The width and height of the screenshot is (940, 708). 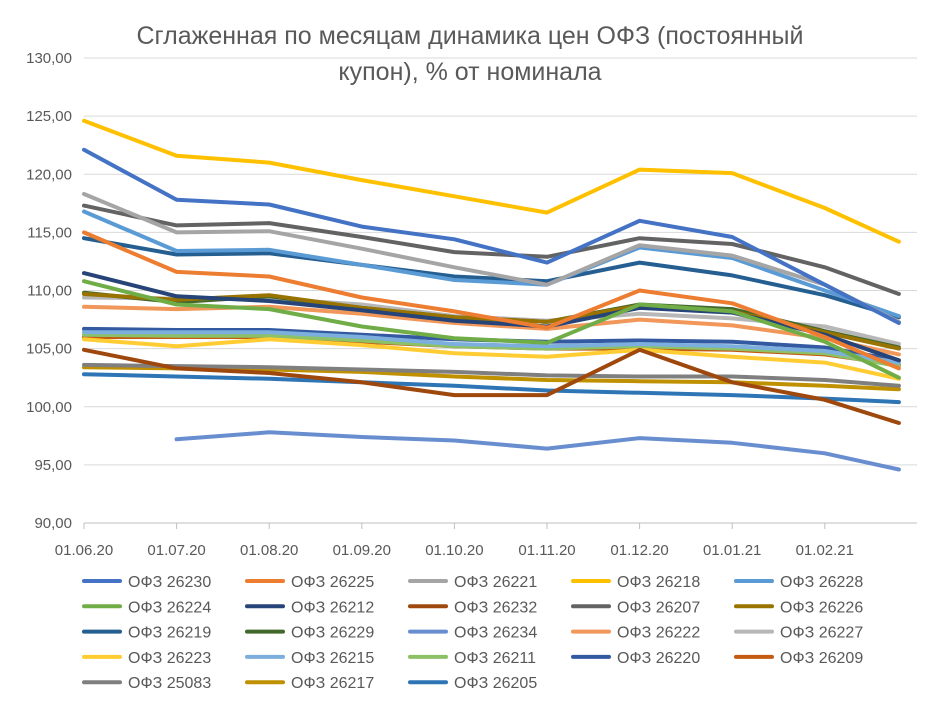 I want to click on legend-label: ОФЗ 26207, so click(x=658, y=607).